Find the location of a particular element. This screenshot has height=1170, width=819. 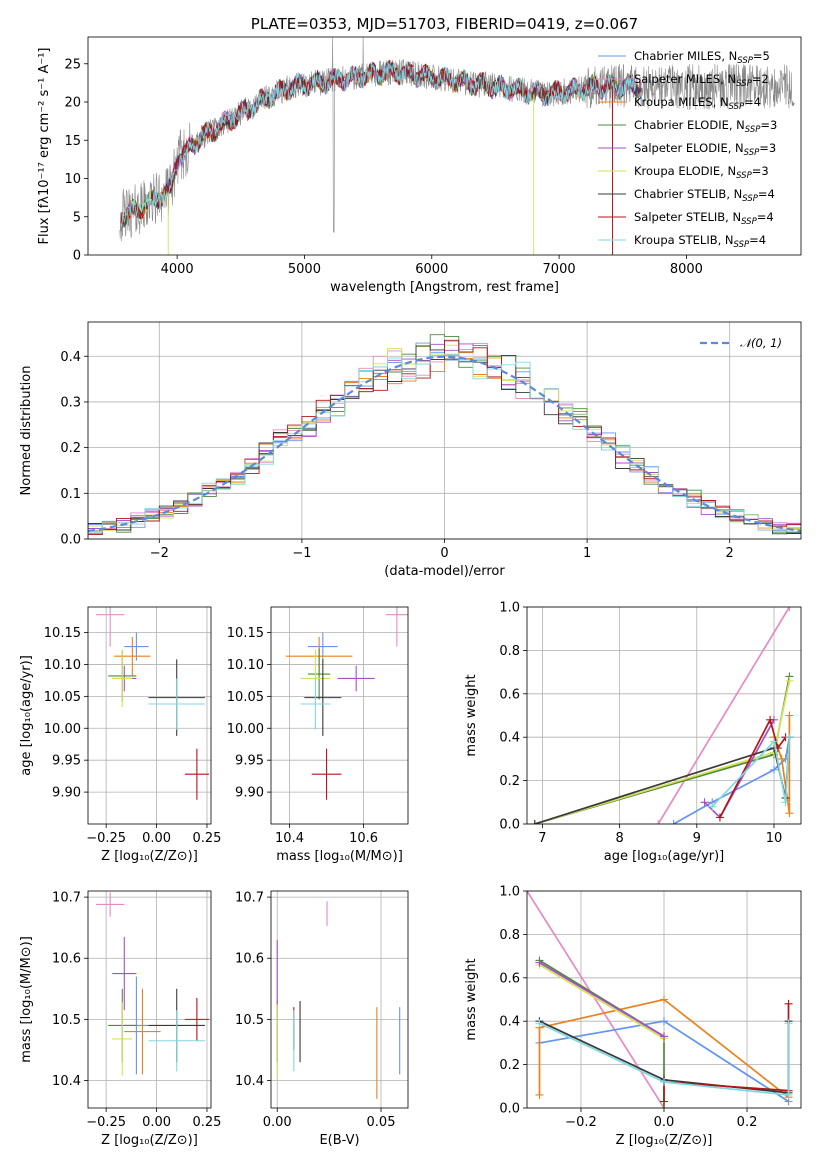

y-tick-label: 10.4 is located at coordinates (66, 1081).